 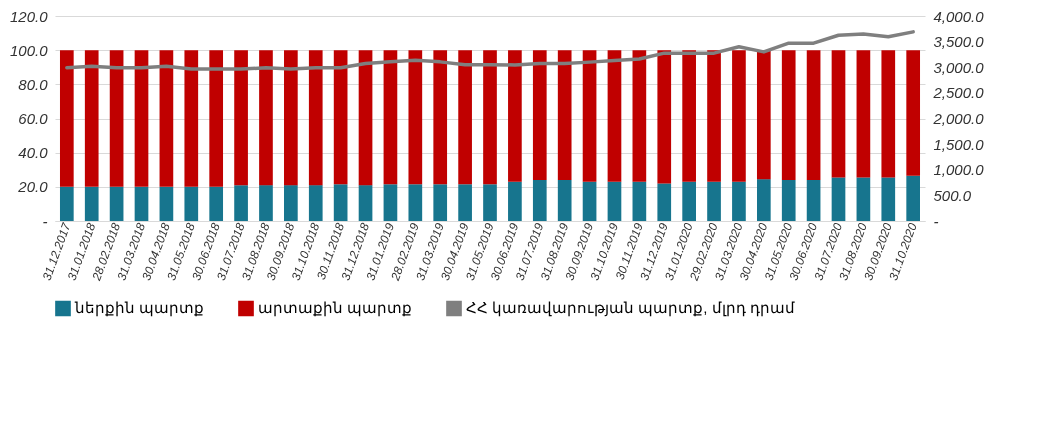 What do you see at coordinates (959, 16) in the screenshot?
I see `y2-tick-label: 4,000.0` at bounding box center [959, 16].